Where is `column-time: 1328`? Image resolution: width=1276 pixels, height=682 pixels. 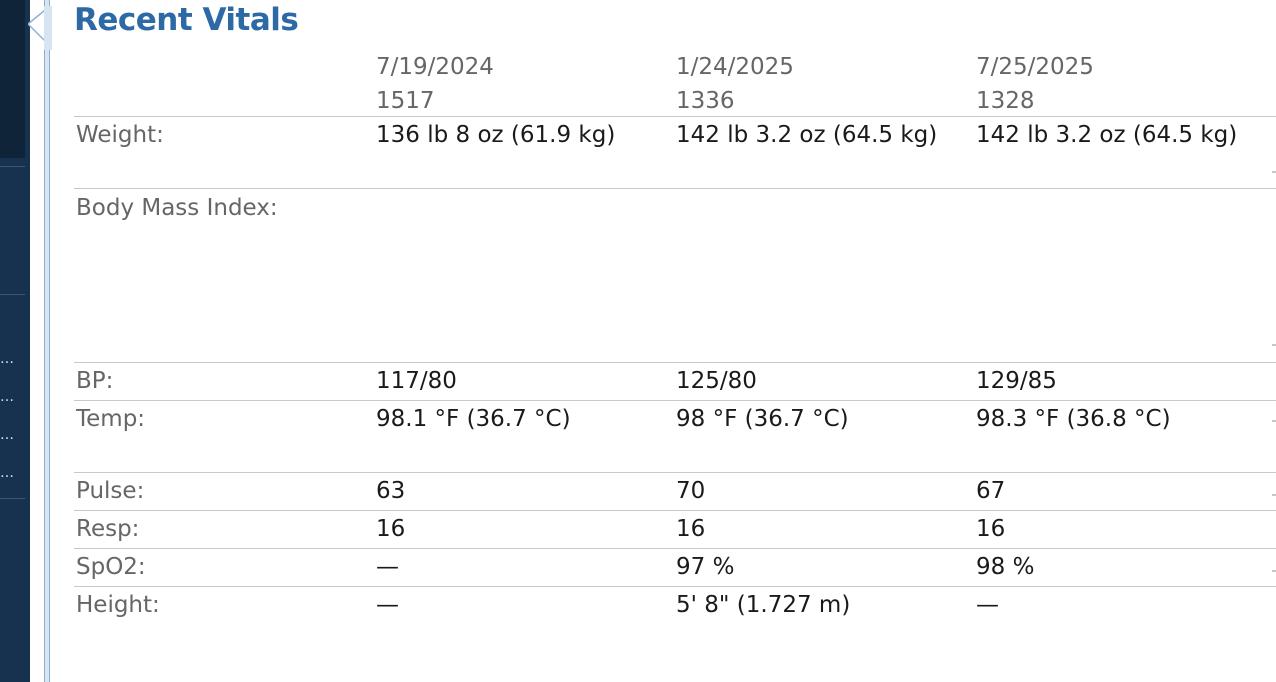 column-time: 1328 is located at coordinates (1005, 101).